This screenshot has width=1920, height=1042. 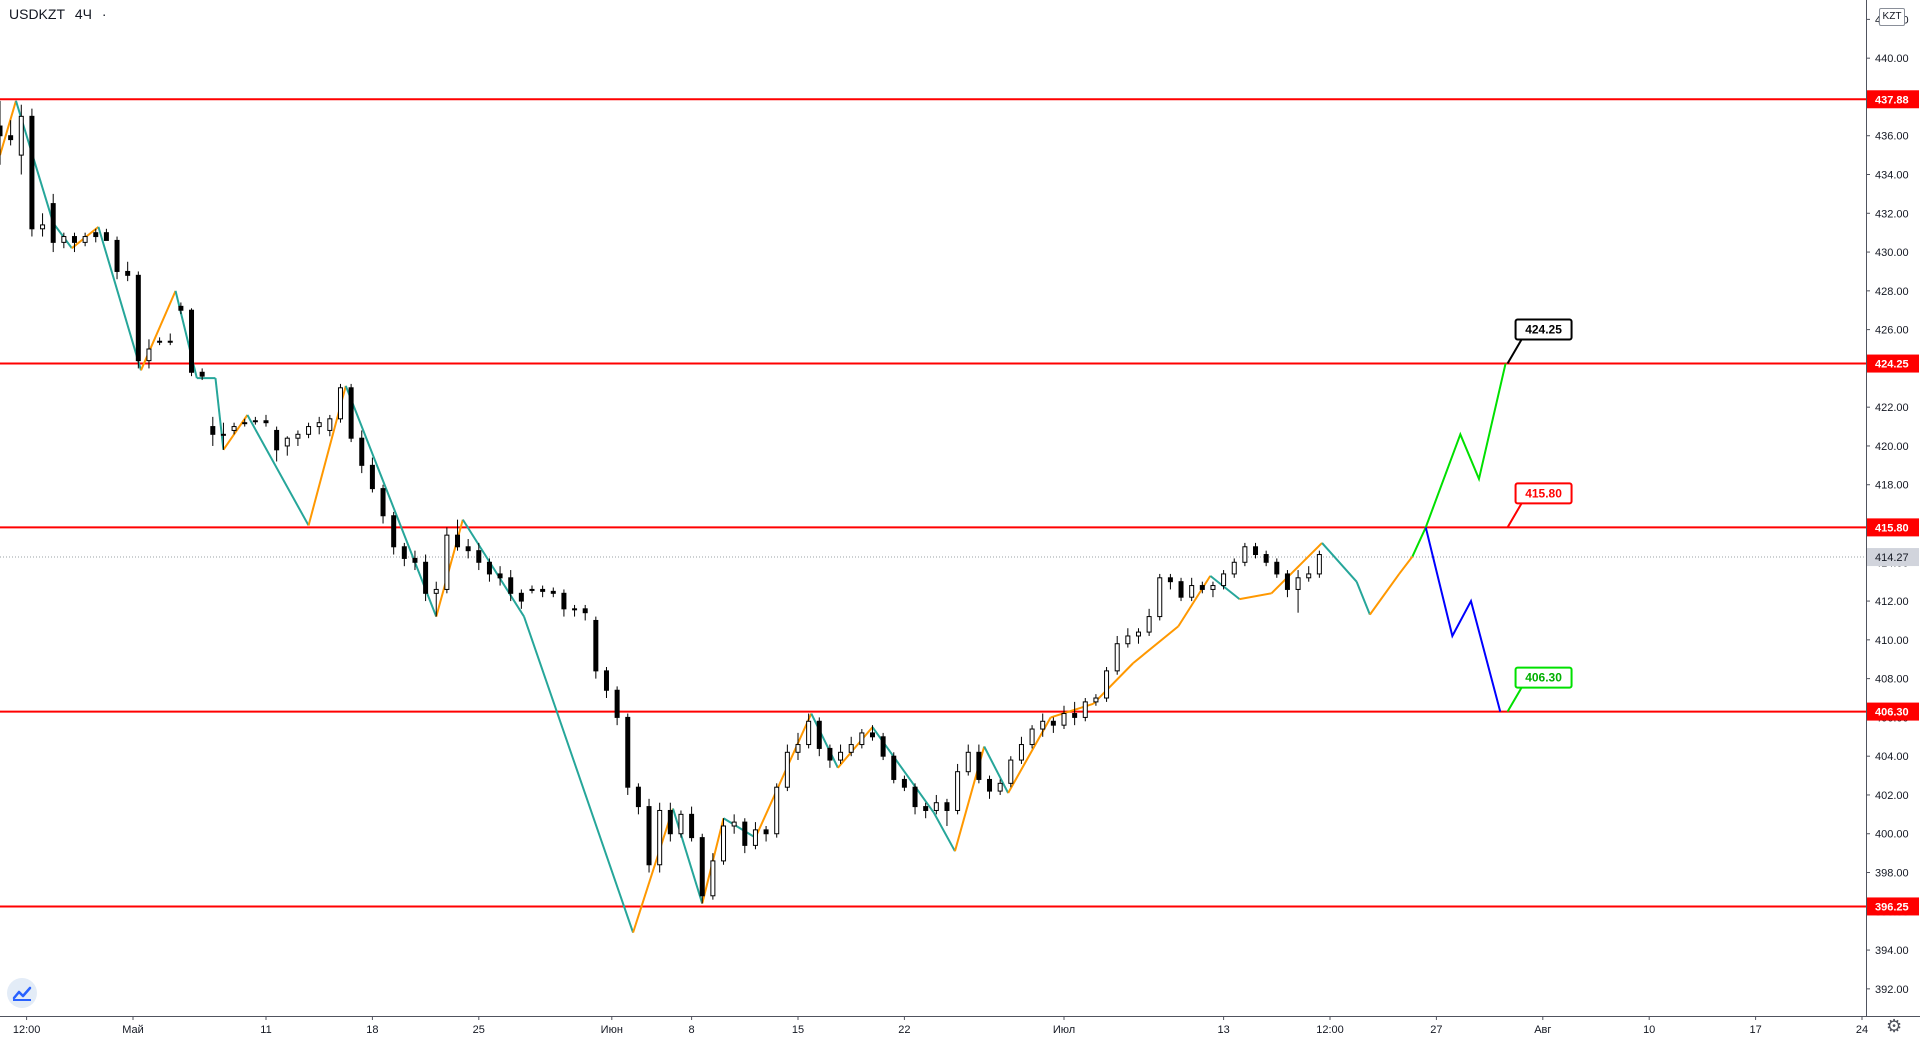 What do you see at coordinates (1892, 757) in the screenshot?
I see `price-tick-label: 404.00` at bounding box center [1892, 757].